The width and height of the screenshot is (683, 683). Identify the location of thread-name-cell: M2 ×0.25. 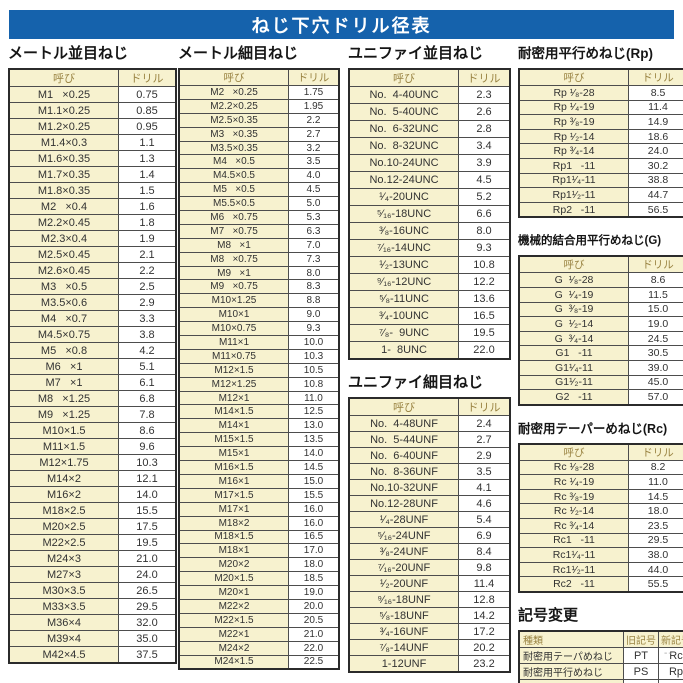
(233, 92).